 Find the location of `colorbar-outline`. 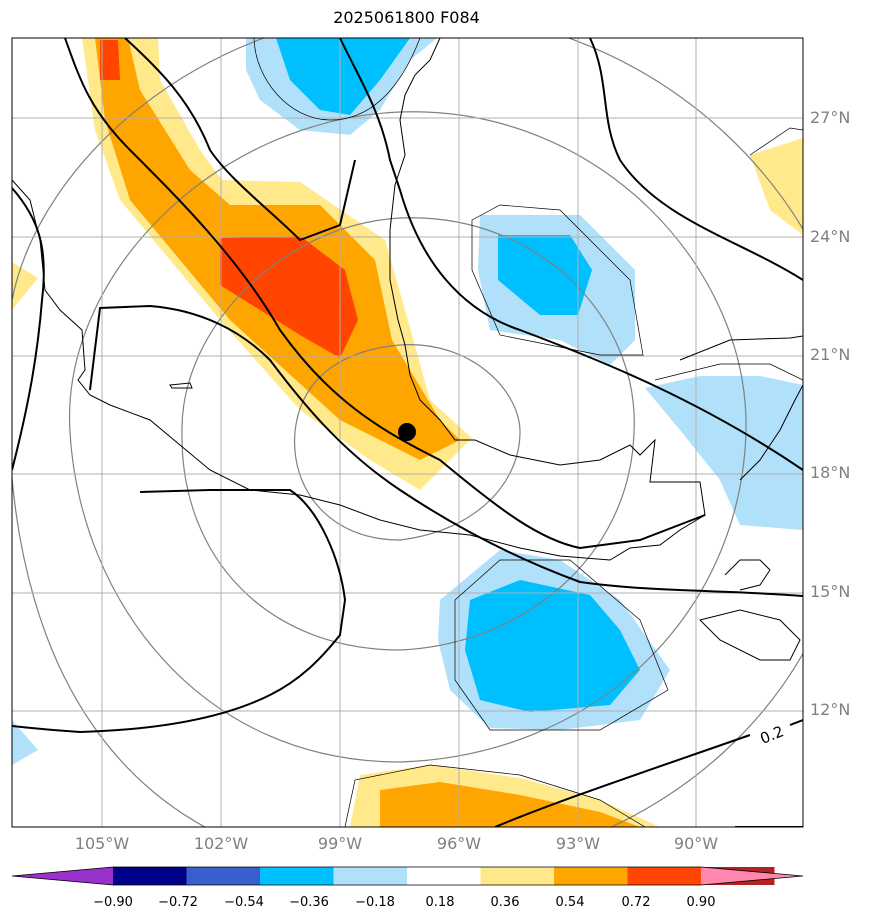

colorbar-outline is located at coordinates (407, 876).